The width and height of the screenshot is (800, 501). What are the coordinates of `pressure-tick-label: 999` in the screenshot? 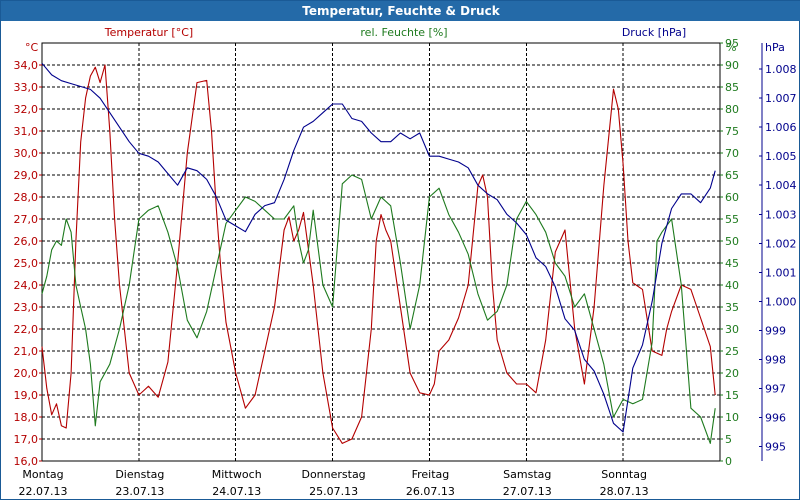 It's located at (775, 330).